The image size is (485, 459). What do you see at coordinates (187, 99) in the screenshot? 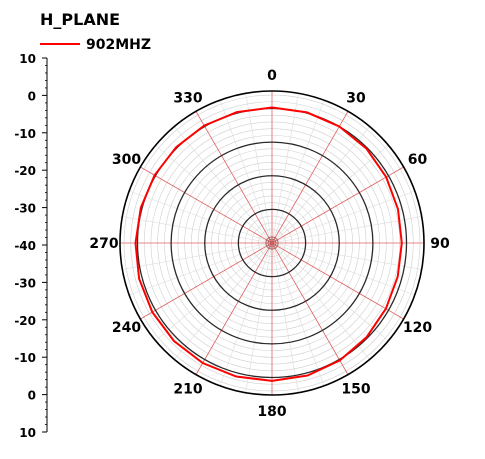
I see `angle-label-330: 330` at bounding box center [187, 99].